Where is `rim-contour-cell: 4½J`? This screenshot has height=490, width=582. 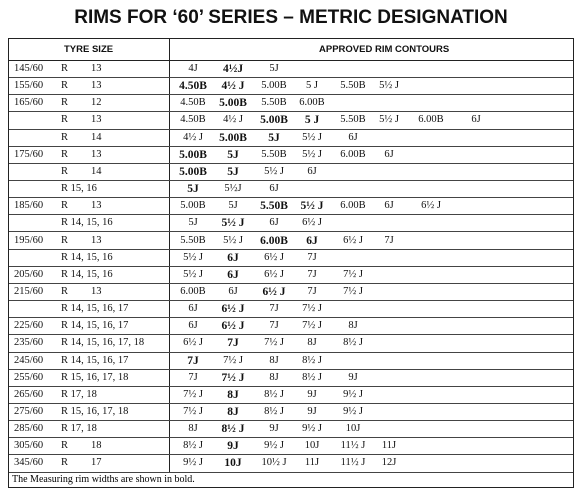 rim-contour-cell: 4½J is located at coordinates (233, 69).